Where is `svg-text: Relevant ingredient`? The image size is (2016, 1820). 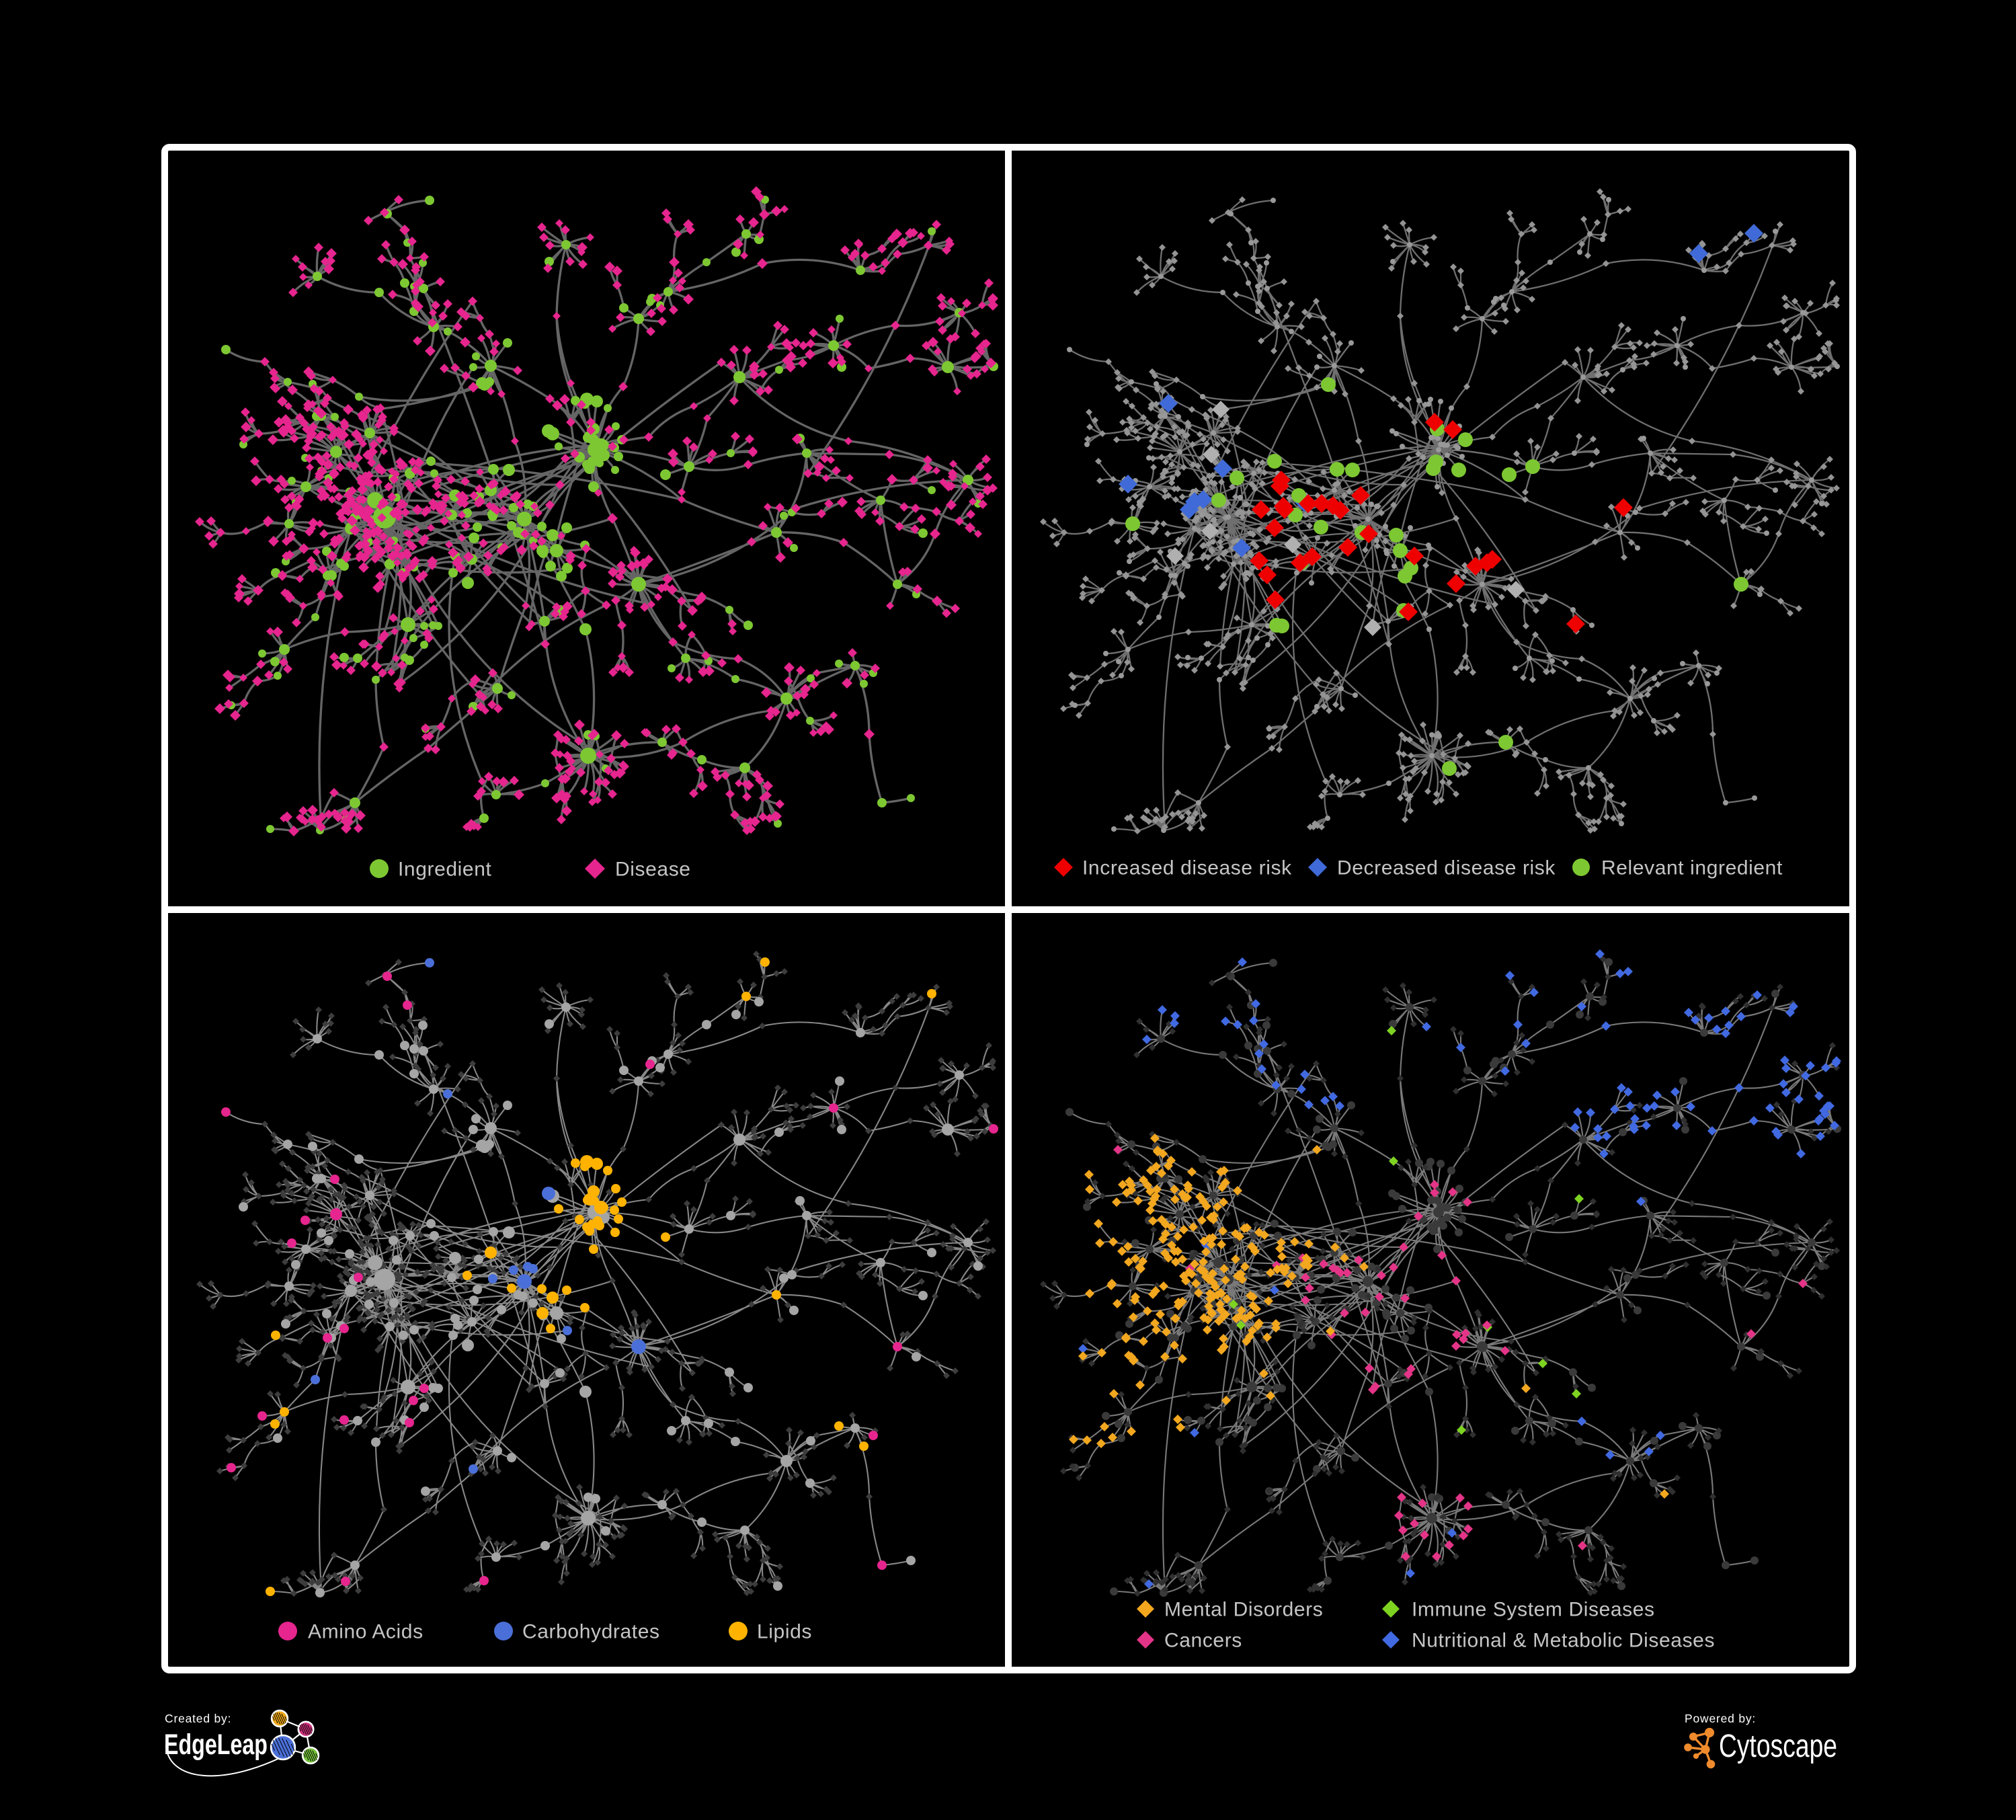
svg-text: Relevant ingredient is located at coordinates (1692, 868).